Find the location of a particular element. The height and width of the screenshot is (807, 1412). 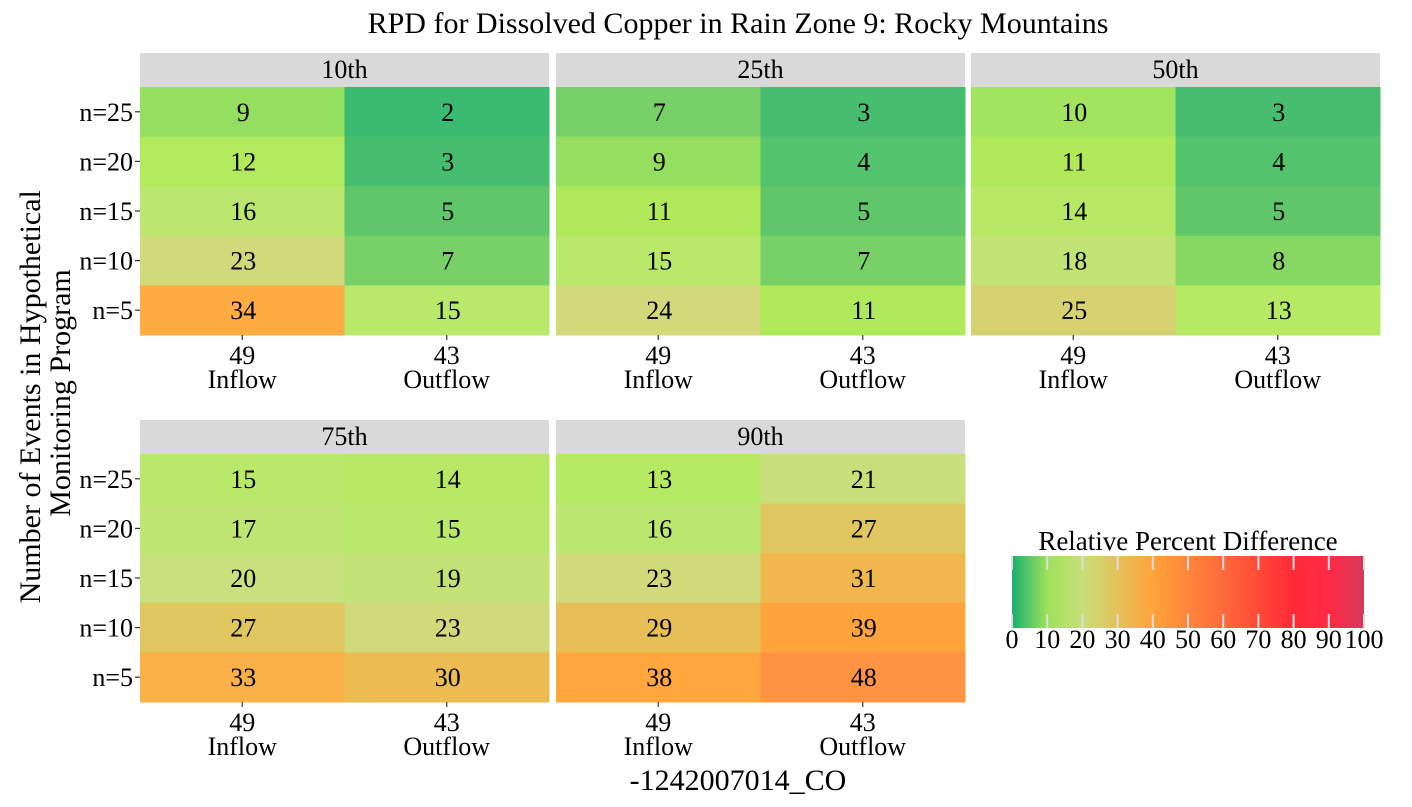

cell-value-label: 15 is located at coordinates (243, 479).